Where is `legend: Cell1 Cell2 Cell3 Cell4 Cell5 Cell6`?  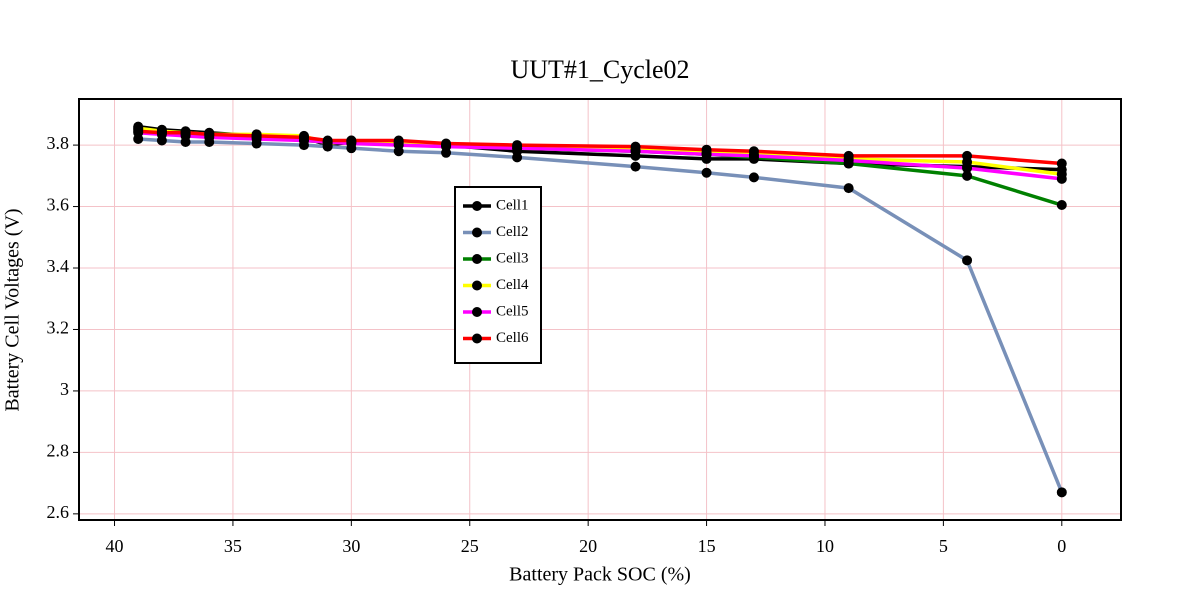
legend: Cell1 Cell2 Cell3 Cell4 Cell5 Cell6 is located at coordinates (498, 275).